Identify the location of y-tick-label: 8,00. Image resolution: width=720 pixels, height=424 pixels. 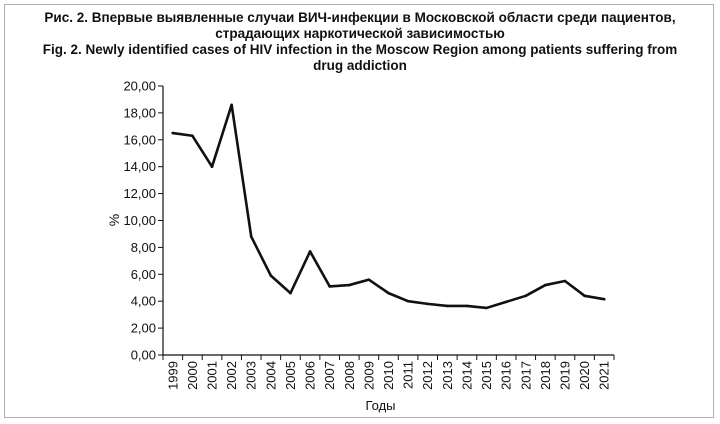
(143, 247).